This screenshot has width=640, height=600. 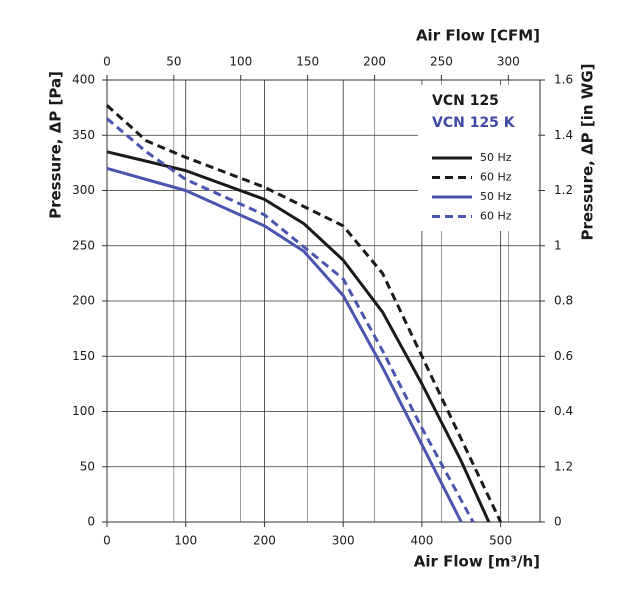 I want to click on x-axis-title: Air Flow [m³/h], so click(x=477, y=562).